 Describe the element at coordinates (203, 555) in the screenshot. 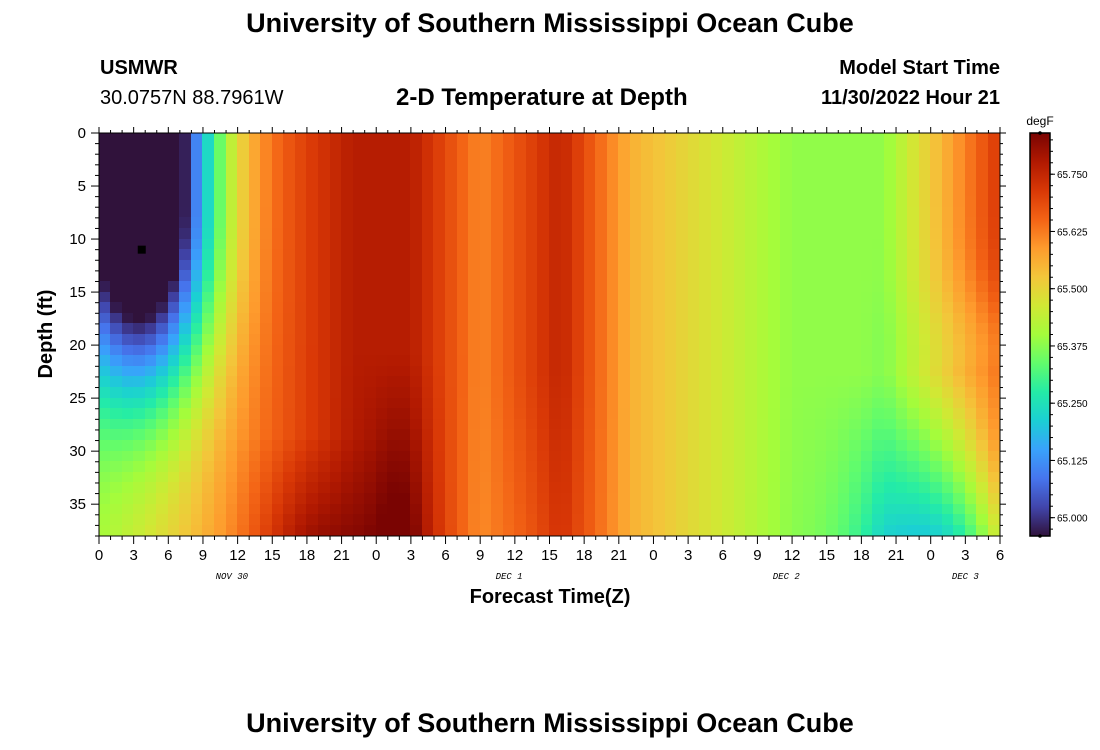

I see `x-tick-label: 9` at that location.